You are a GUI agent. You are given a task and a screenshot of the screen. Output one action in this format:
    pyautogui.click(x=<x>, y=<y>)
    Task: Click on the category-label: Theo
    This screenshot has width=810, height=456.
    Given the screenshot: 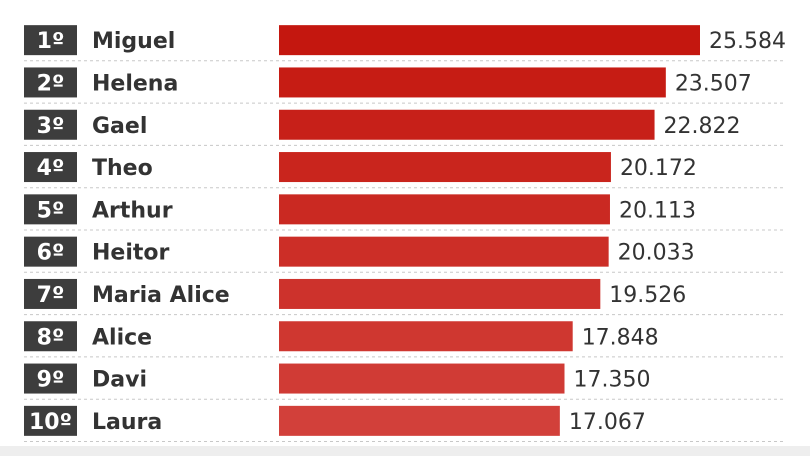 What is the action you would take?
    pyautogui.click(x=122, y=168)
    